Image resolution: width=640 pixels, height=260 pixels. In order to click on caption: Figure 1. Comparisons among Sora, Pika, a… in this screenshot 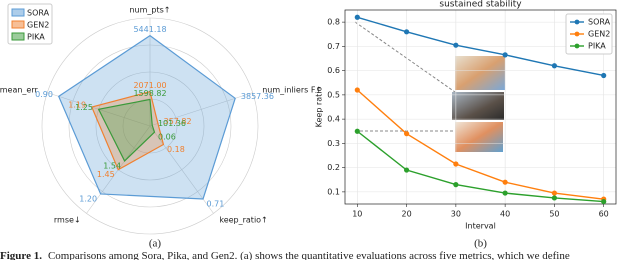, I will do `click(285, 255)`.